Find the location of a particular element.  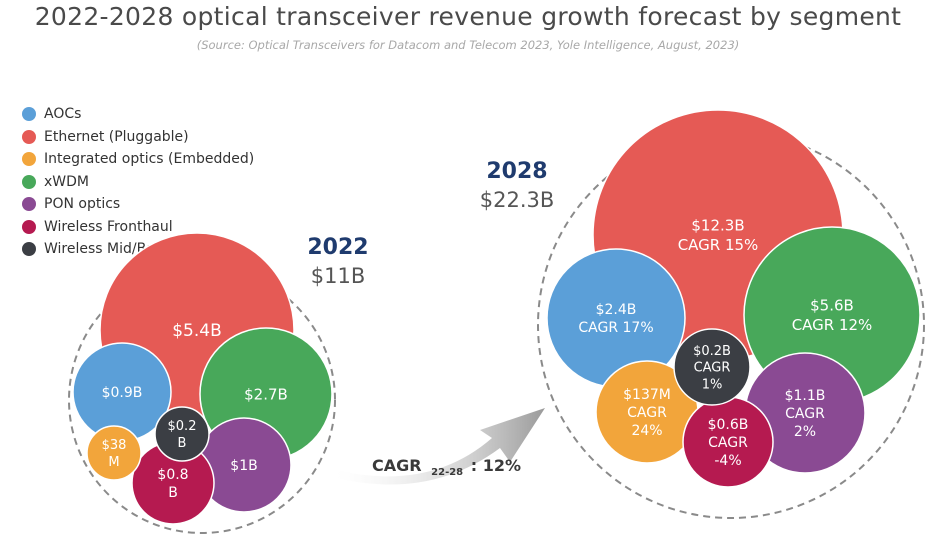

bubble-label-2028-ethernet-pluggable-0: $12.3B is located at coordinates (717, 226).